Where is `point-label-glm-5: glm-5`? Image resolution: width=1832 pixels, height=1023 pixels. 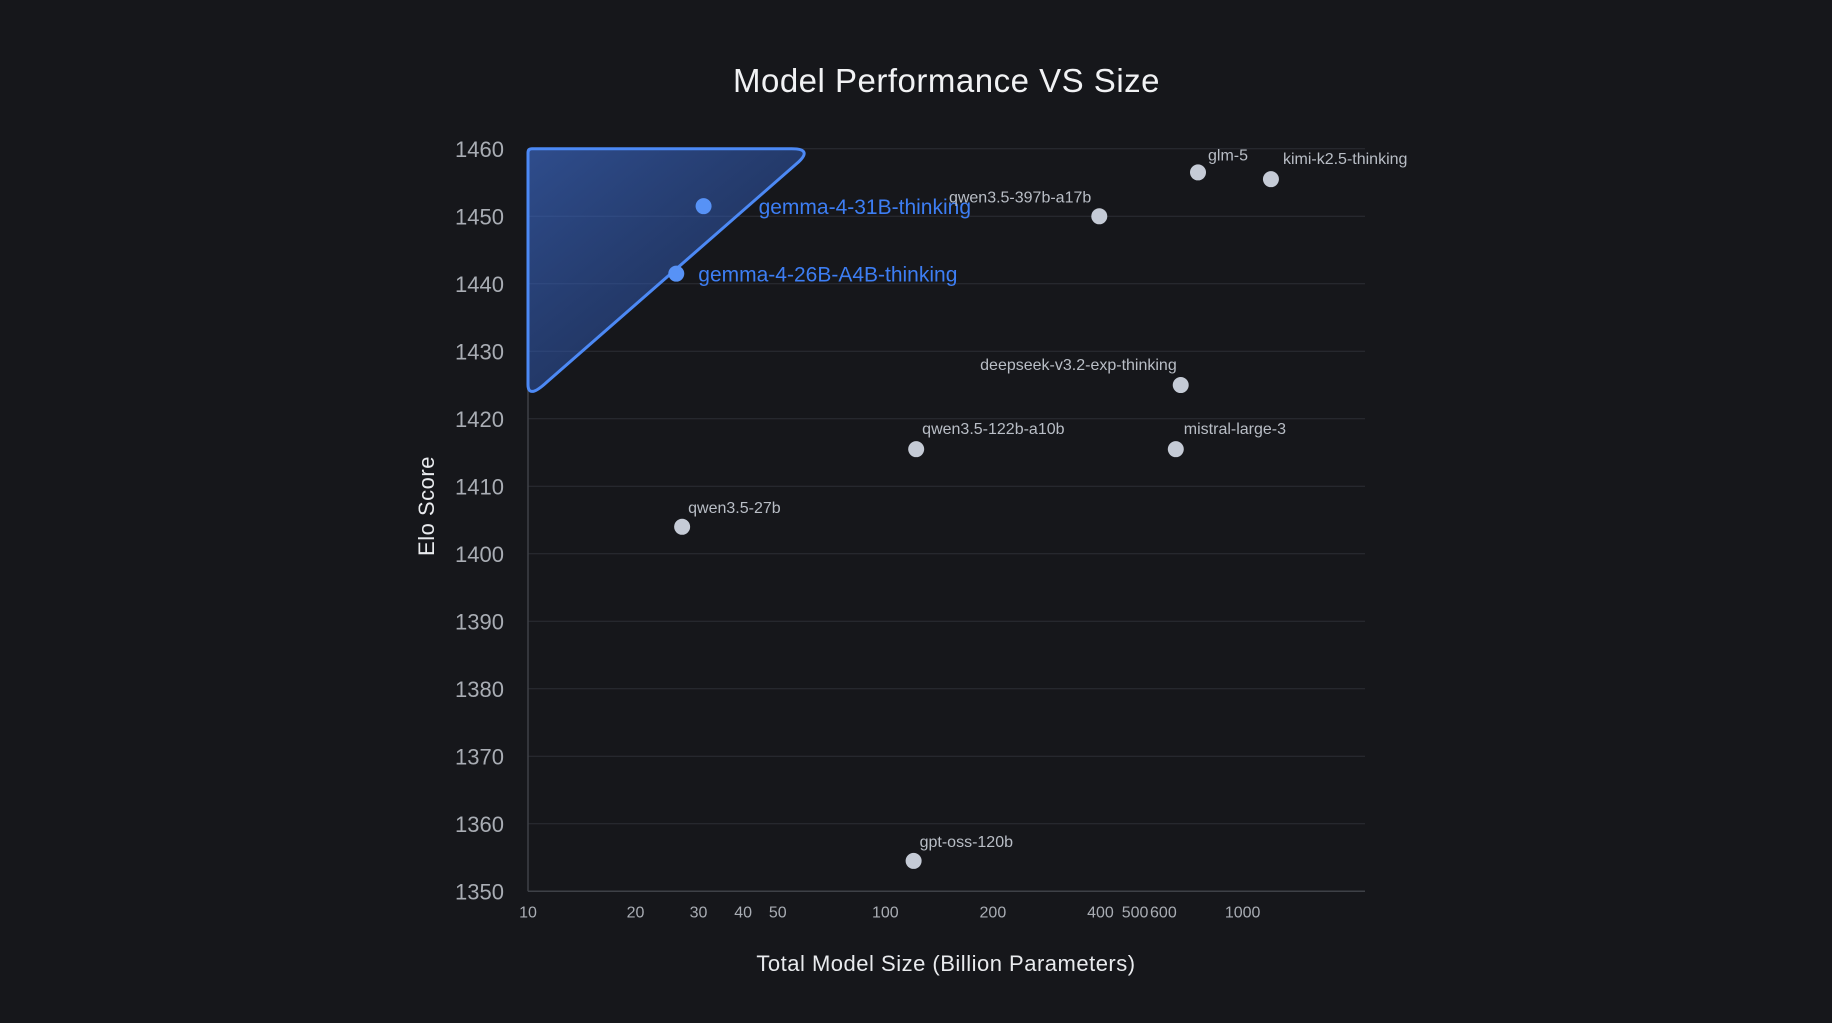
point-label-glm-5: glm-5 is located at coordinates (1228, 155).